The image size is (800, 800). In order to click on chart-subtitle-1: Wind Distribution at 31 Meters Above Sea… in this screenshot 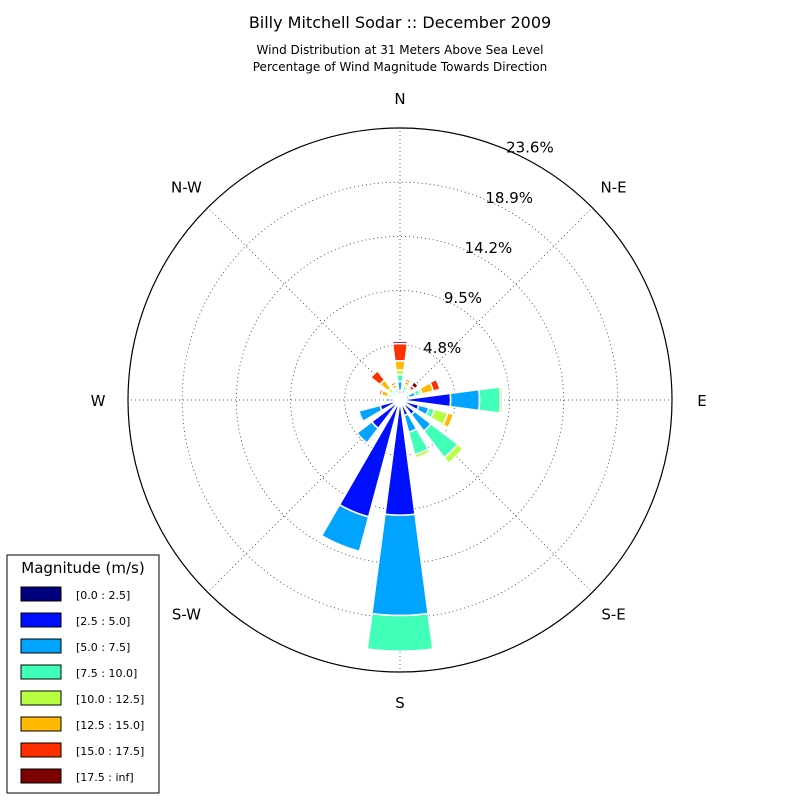, I will do `click(400, 50)`.